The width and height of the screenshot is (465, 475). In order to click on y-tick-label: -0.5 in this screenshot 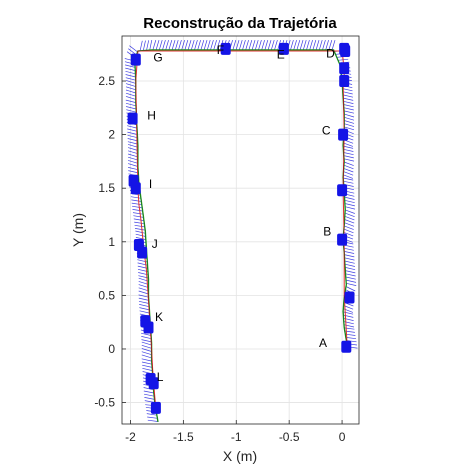, I will do `click(104, 403)`.